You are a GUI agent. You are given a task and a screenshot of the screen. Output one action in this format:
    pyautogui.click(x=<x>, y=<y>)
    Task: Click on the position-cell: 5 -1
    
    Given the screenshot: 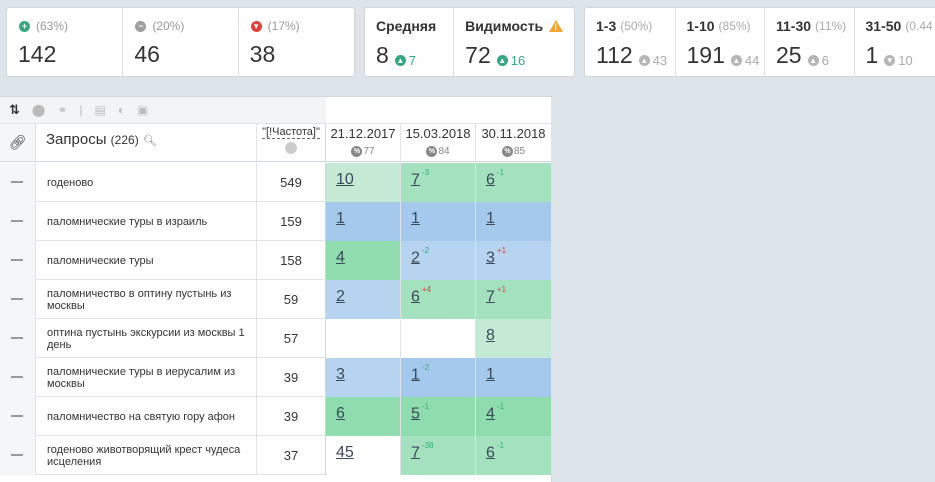 What is the action you would take?
    pyautogui.click(x=438, y=416)
    